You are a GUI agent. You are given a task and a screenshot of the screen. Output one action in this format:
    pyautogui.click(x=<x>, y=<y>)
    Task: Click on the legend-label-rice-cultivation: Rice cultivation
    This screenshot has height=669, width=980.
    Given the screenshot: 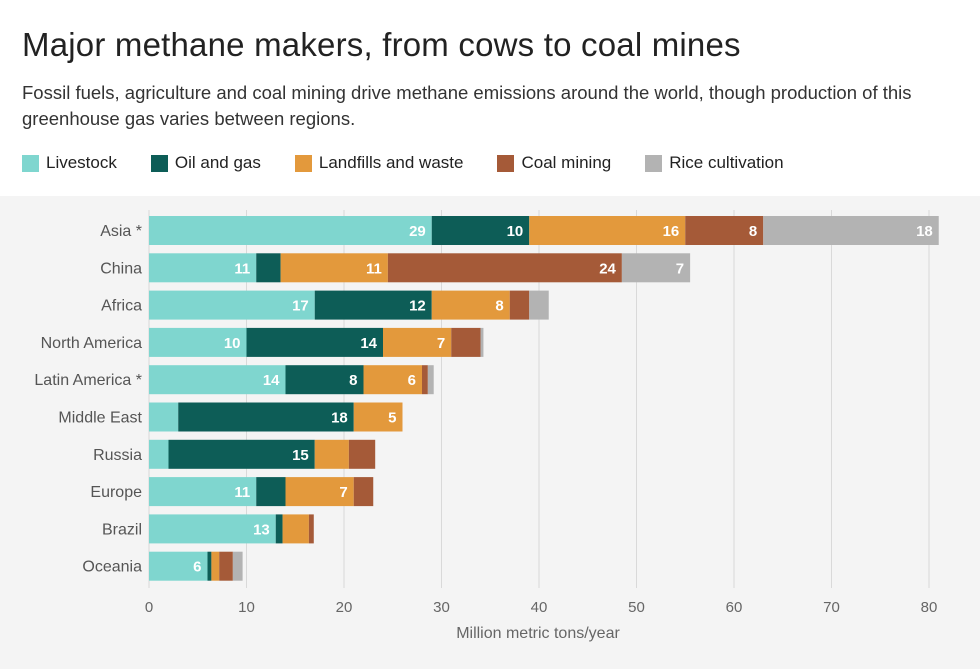 What is the action you would take?
    pyautogui.click(x=726, y=162)
    